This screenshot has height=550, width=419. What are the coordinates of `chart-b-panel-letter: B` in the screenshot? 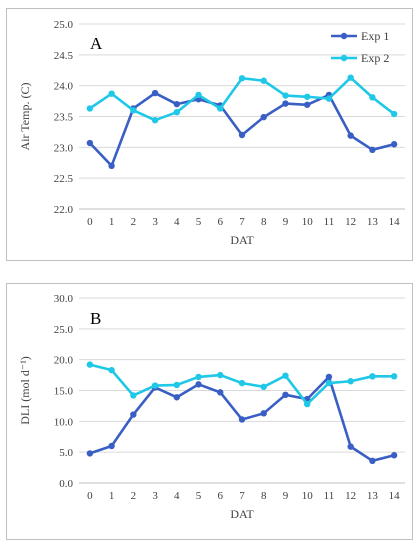 It's located at (95, 318).